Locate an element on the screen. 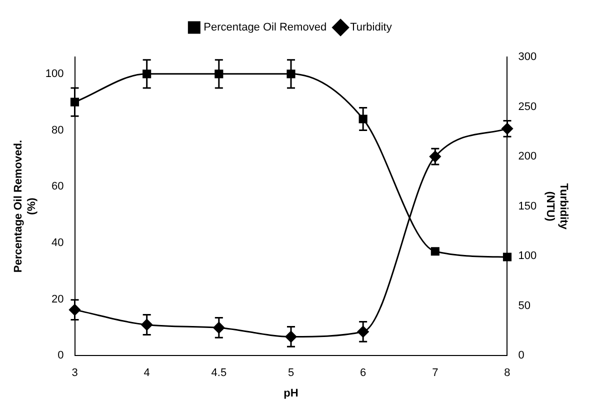 The height and width of the screenshot is (412, 592). x-tick-label: 3 is located at coordinates (75, 373).